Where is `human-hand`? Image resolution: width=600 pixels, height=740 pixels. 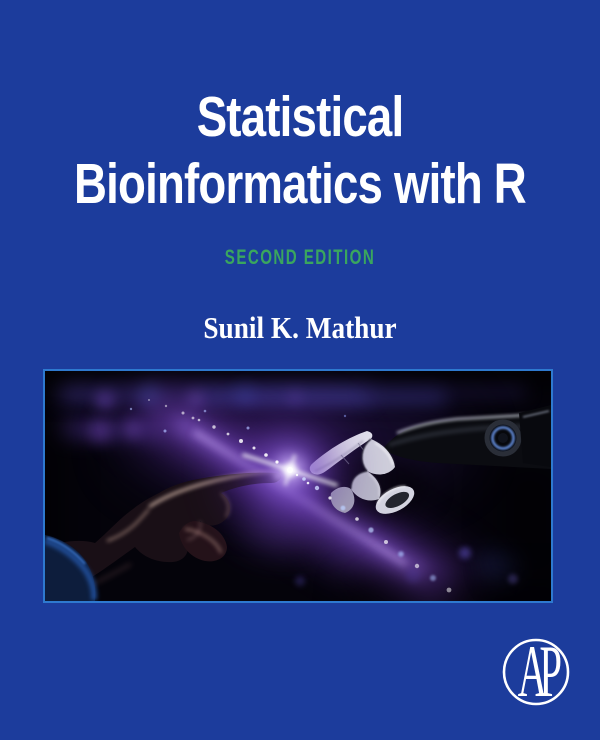
human-hand is located at coordinates (164, 535).